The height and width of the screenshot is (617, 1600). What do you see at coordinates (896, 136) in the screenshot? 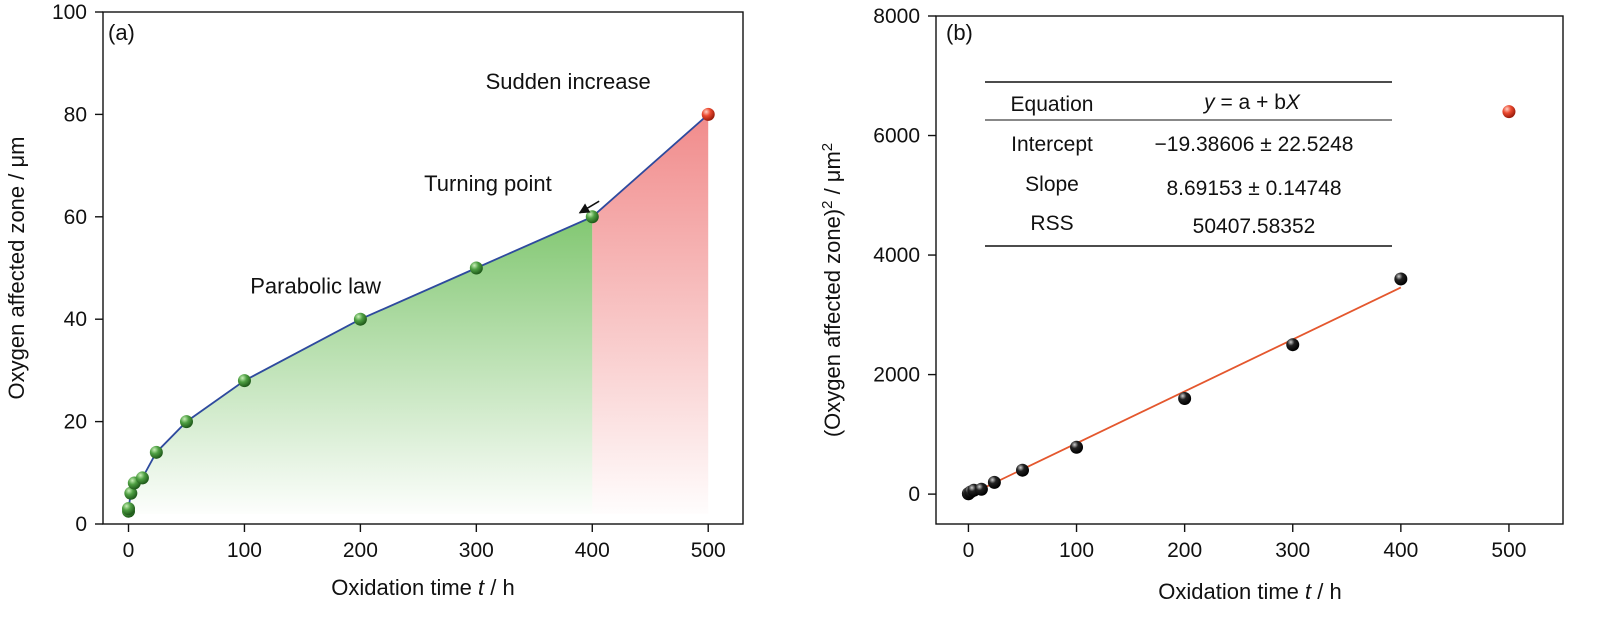
I see `y-tick-label: 6000` at bounding box center [896, 136].